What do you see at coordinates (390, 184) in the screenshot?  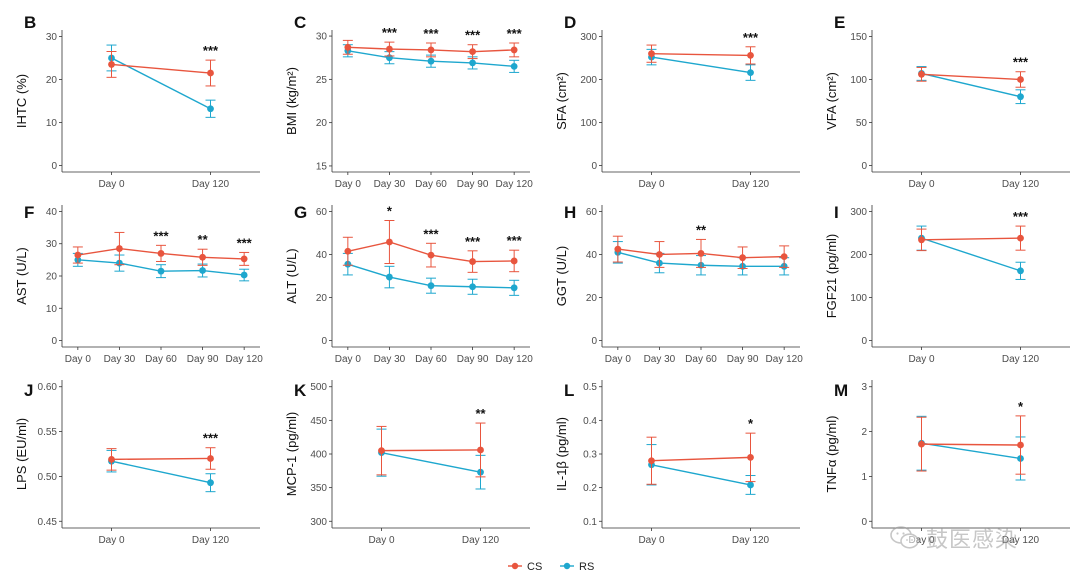 I see `x-tick-label: Day 30` at bounding box center [390, 184].